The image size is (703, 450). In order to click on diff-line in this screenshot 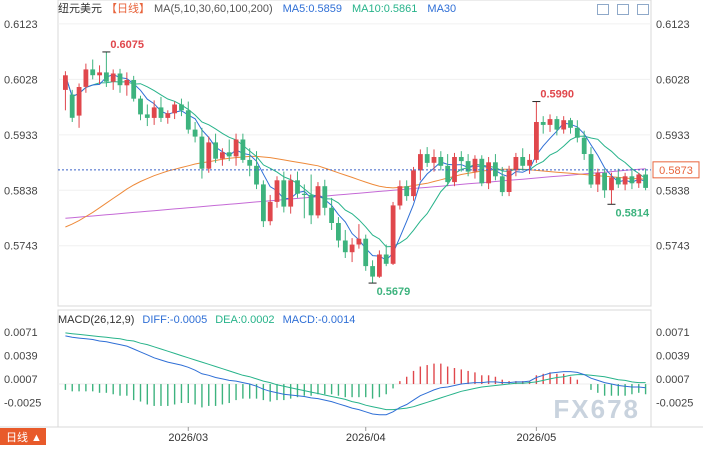, I will do `click(355, 375)`.